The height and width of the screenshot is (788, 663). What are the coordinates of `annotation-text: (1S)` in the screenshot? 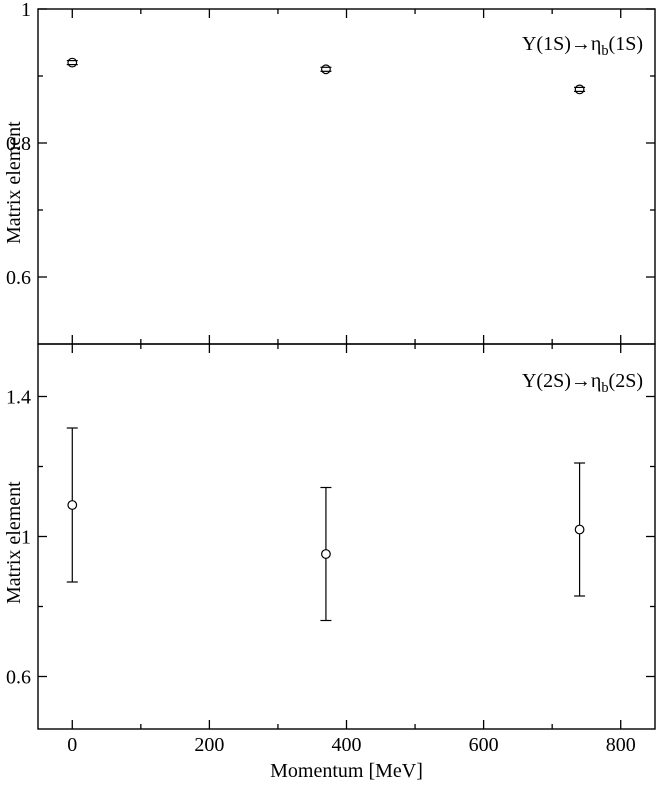 It's located at (625, 44).